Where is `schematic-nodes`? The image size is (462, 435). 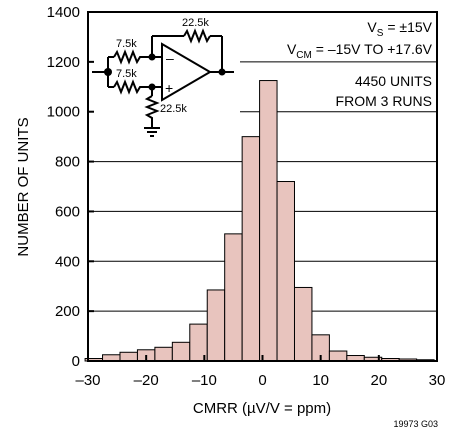
schematic-nodes is located at coordinates (165, 72).